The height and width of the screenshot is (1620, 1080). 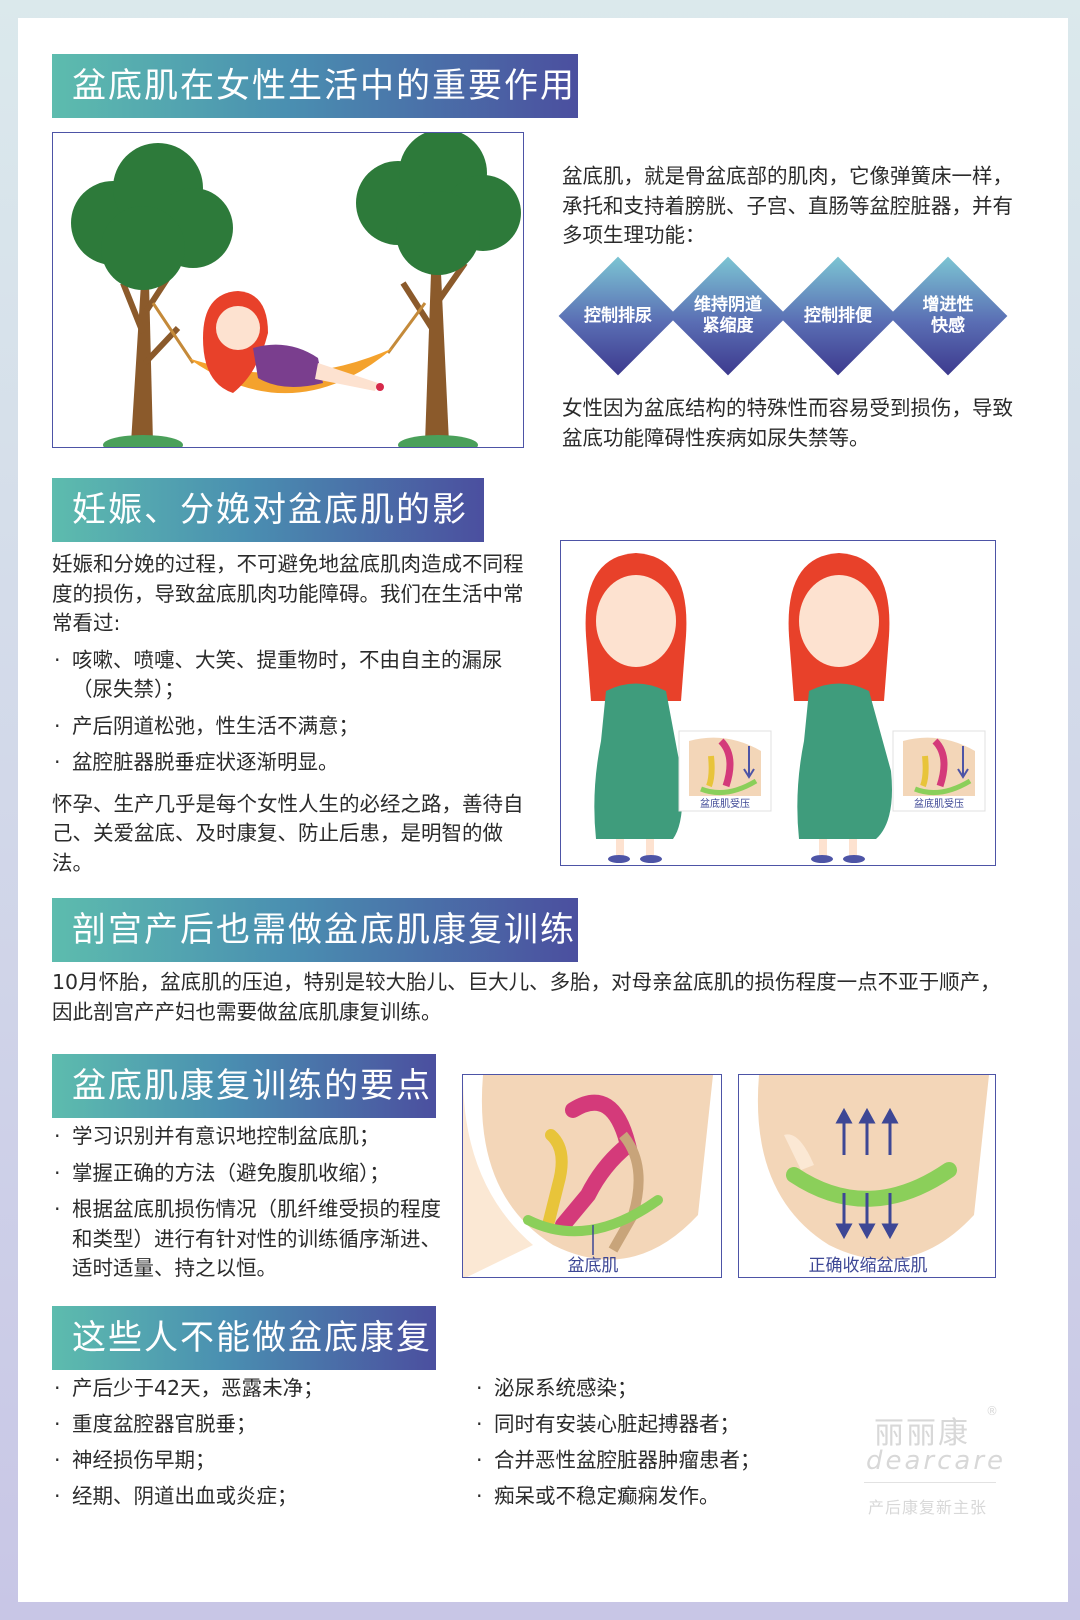 I want to click on function-label-4: 增进性快感, so click(x=948, y=315).